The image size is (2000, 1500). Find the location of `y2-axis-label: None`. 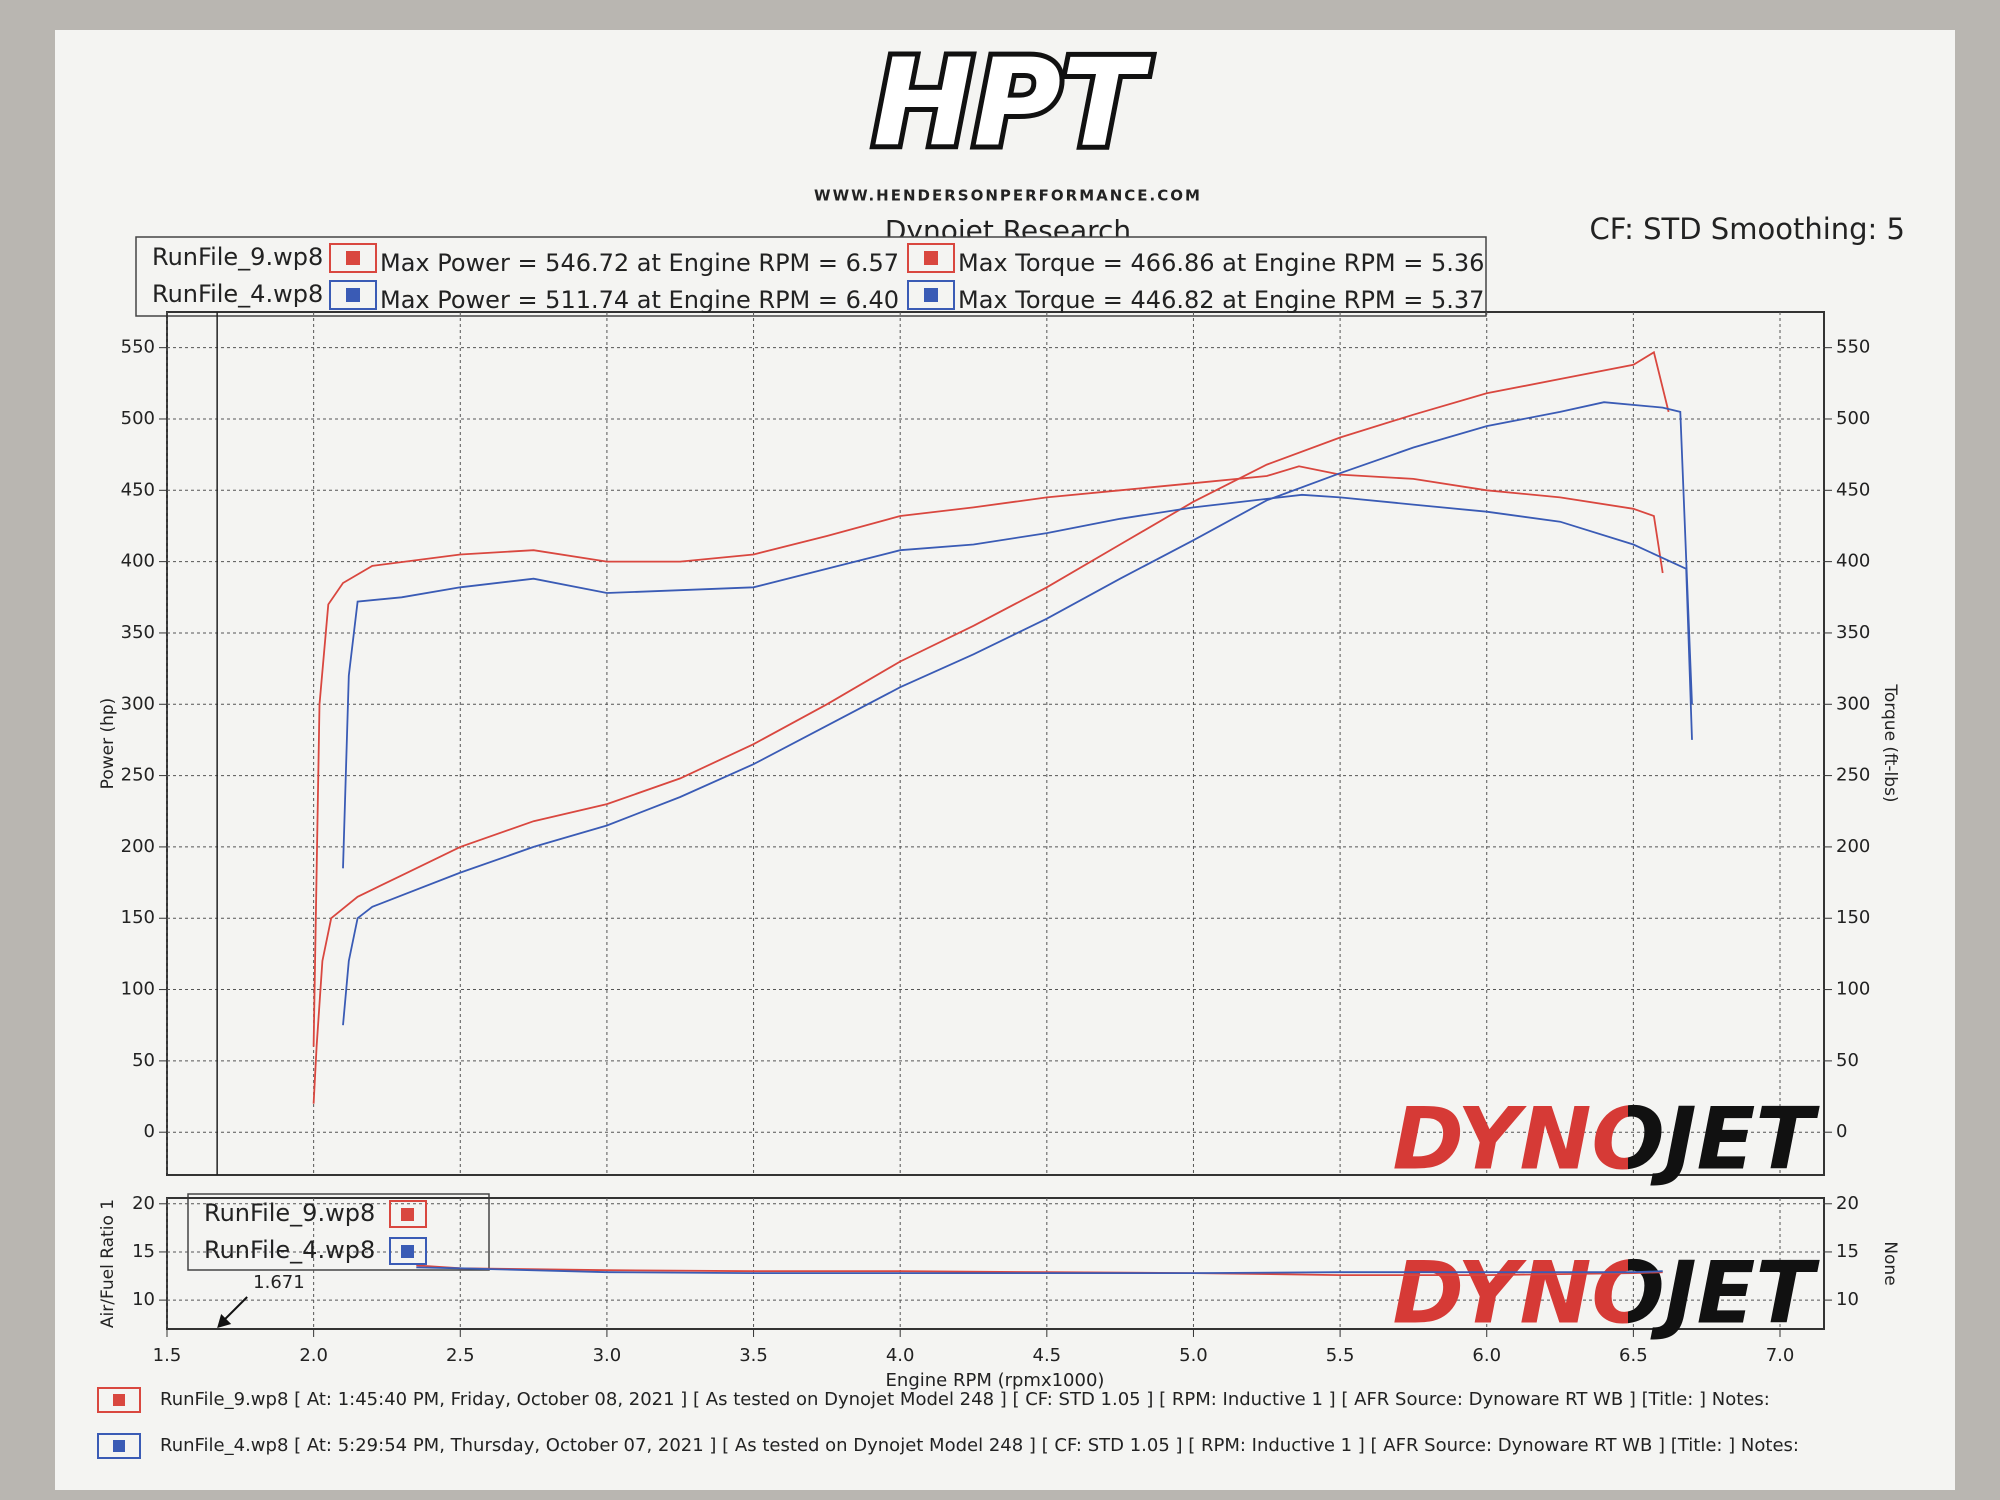

y2-axis-label: None is located at coordinates (1890, 1263).